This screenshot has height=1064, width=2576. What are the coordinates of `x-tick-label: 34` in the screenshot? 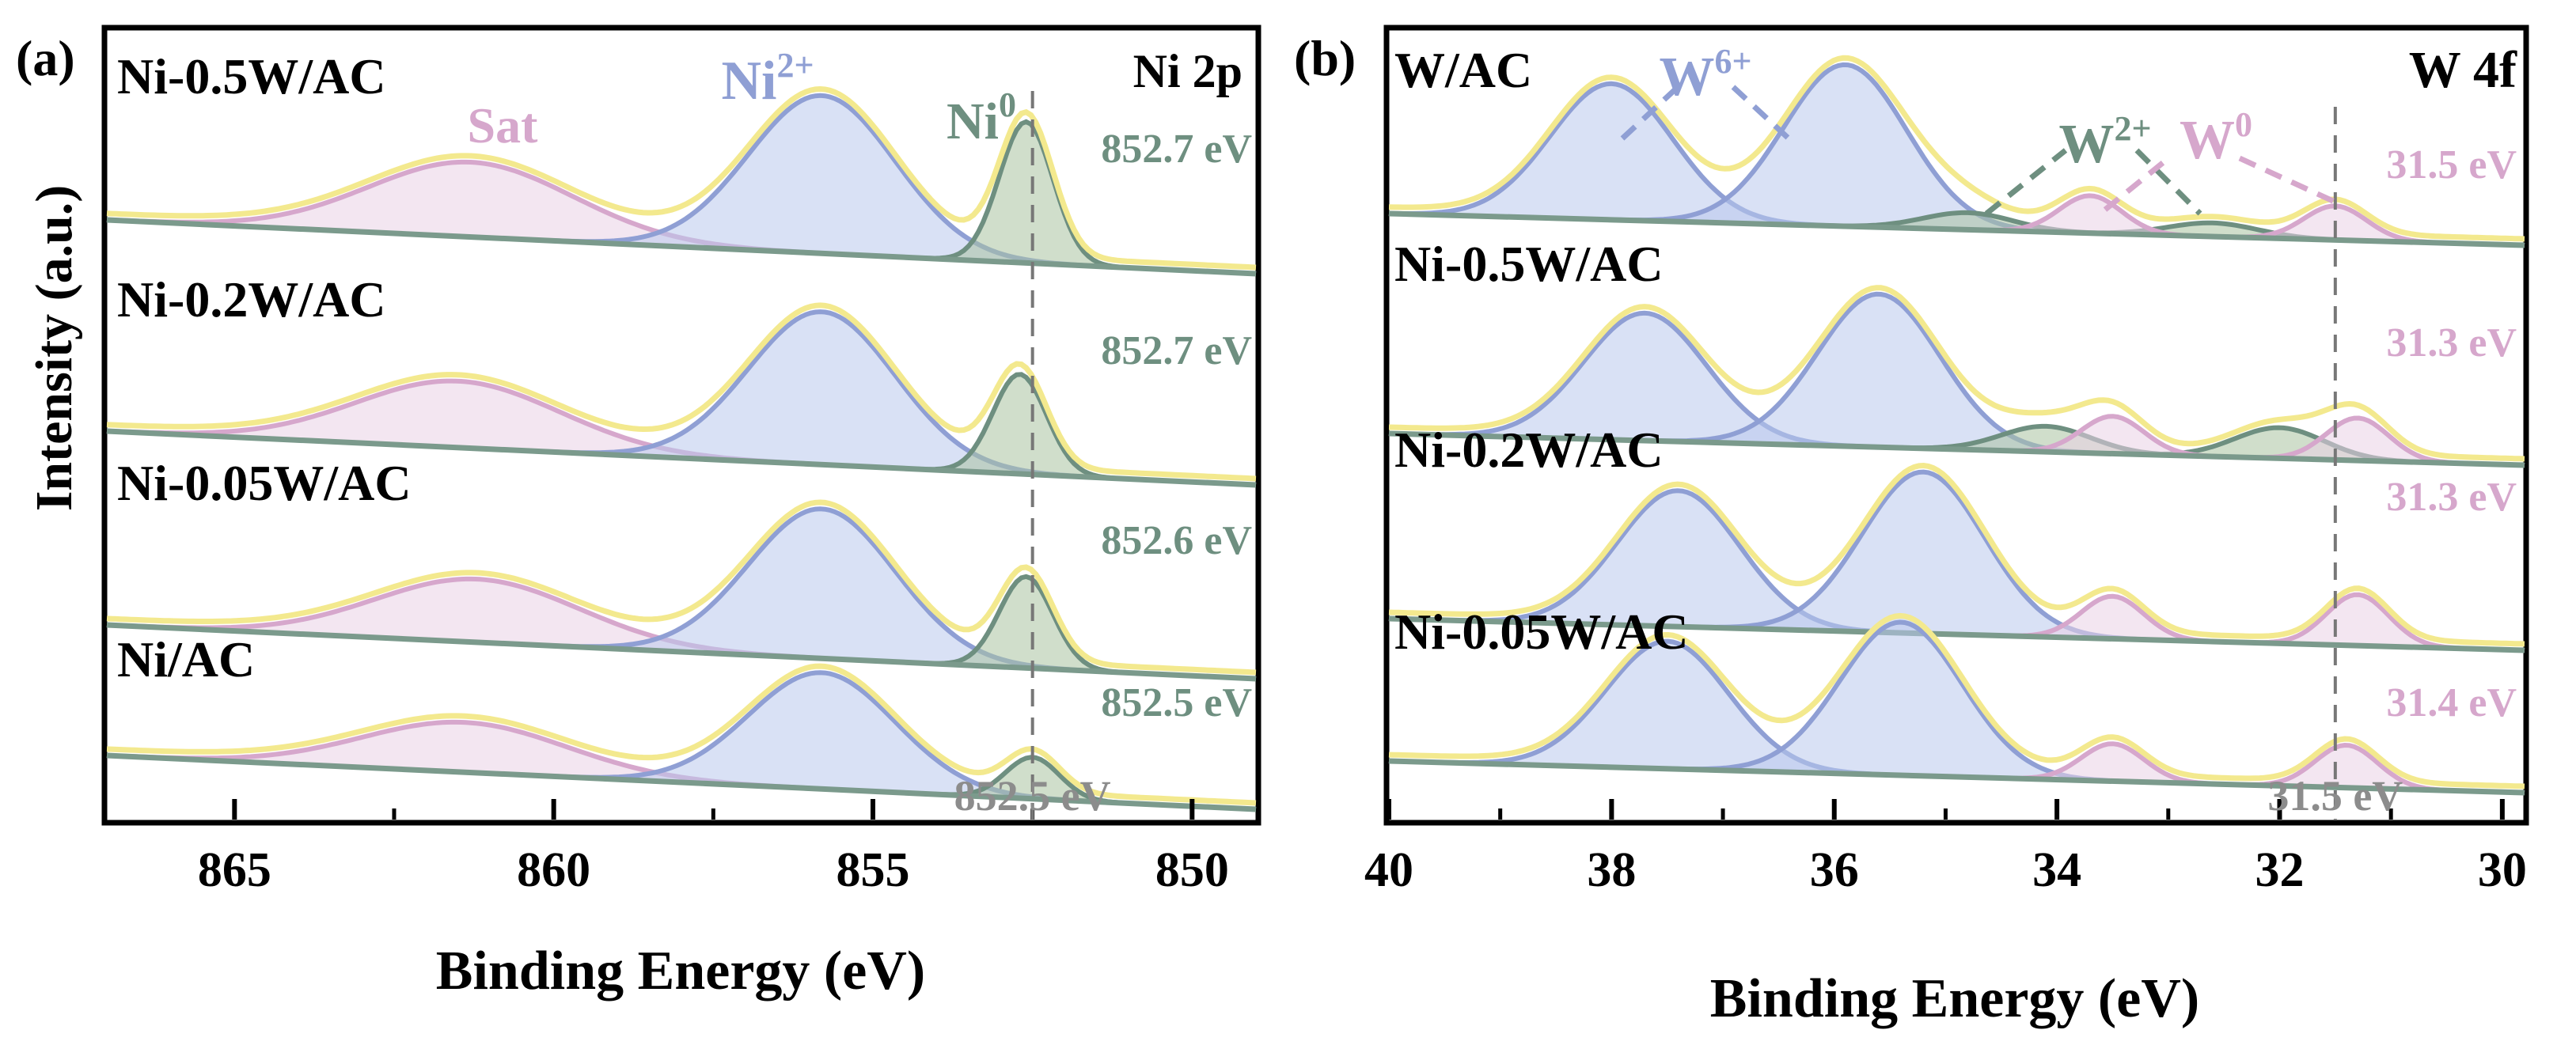 It's located at (2056, 870).